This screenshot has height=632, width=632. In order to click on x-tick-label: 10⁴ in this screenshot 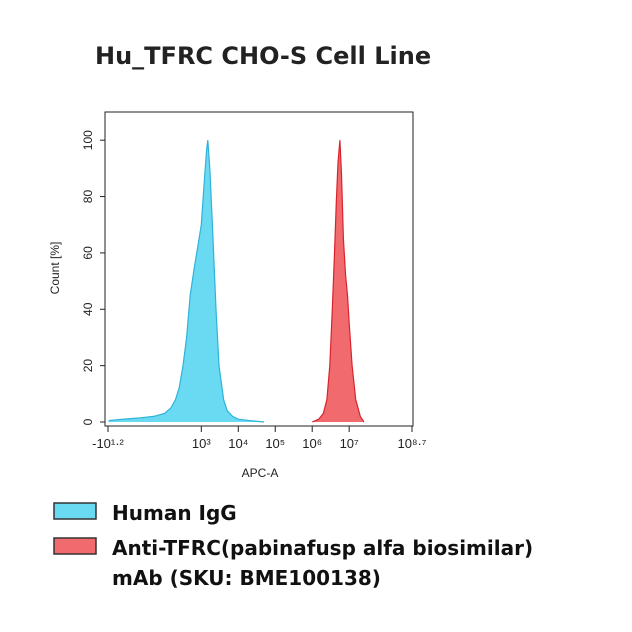, I will do `click(238, 443)`.